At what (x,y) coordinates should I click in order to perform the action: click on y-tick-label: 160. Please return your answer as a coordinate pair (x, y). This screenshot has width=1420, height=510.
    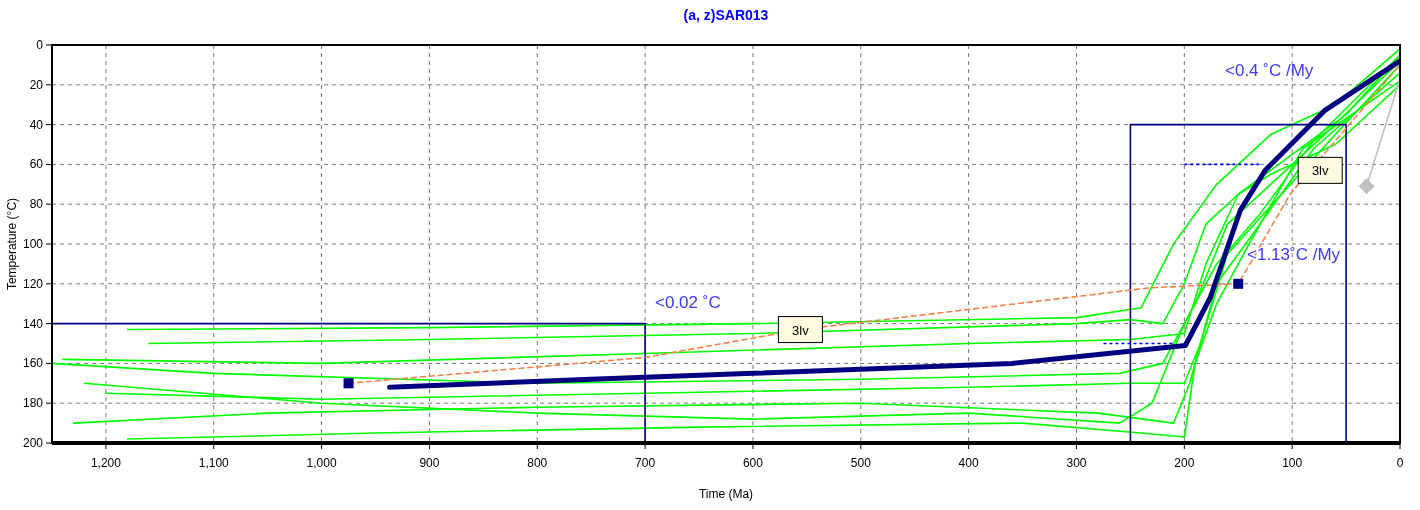
    Looking at the image, I should click on (33, 363).